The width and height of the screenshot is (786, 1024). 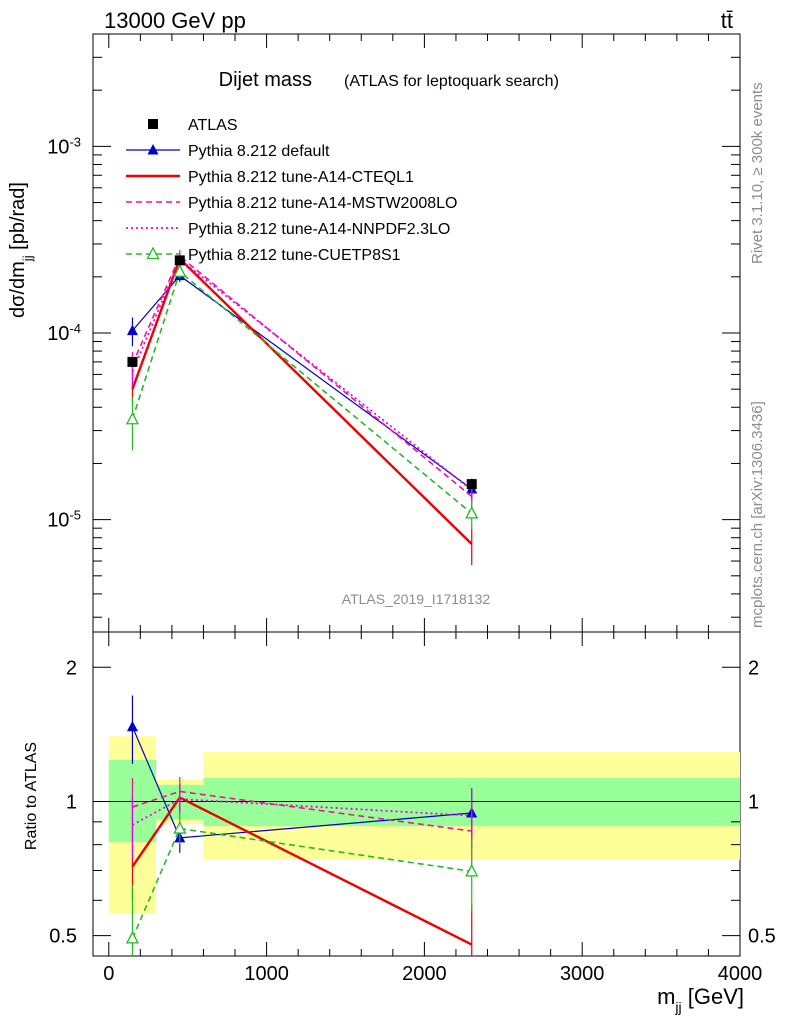 What do you see at coordinates (424, 974) in the screenshot?
I see `x-tick-label: 2000` at bounding box center [424, 974].